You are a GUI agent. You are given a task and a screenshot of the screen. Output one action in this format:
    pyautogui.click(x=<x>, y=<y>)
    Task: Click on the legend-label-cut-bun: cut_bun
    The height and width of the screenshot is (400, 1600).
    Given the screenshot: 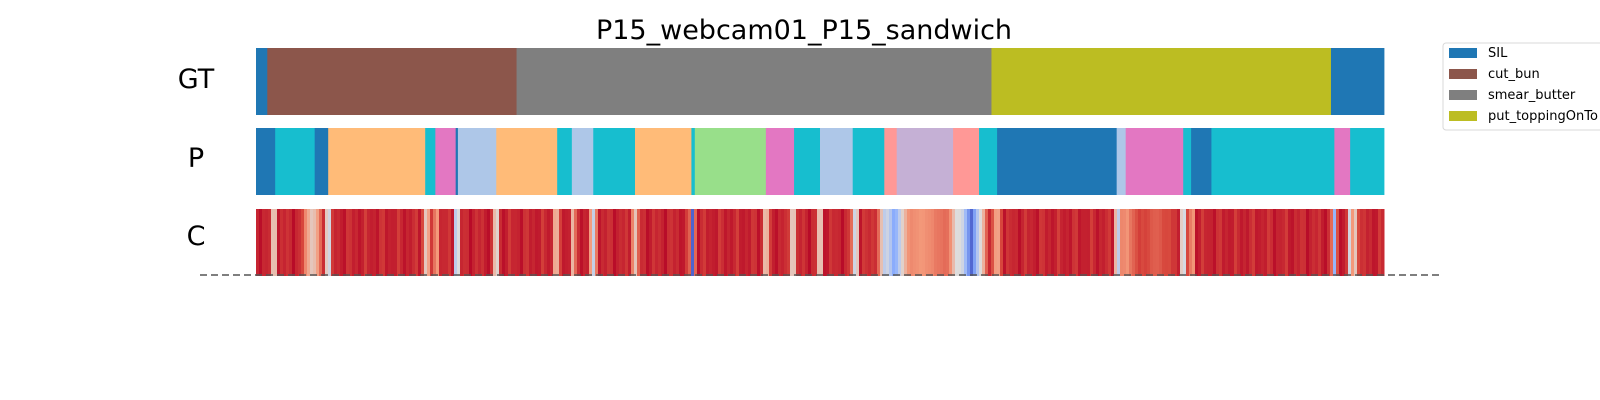 What is the action you would take?
    pyautogui.click(x=1514, y=74)
    